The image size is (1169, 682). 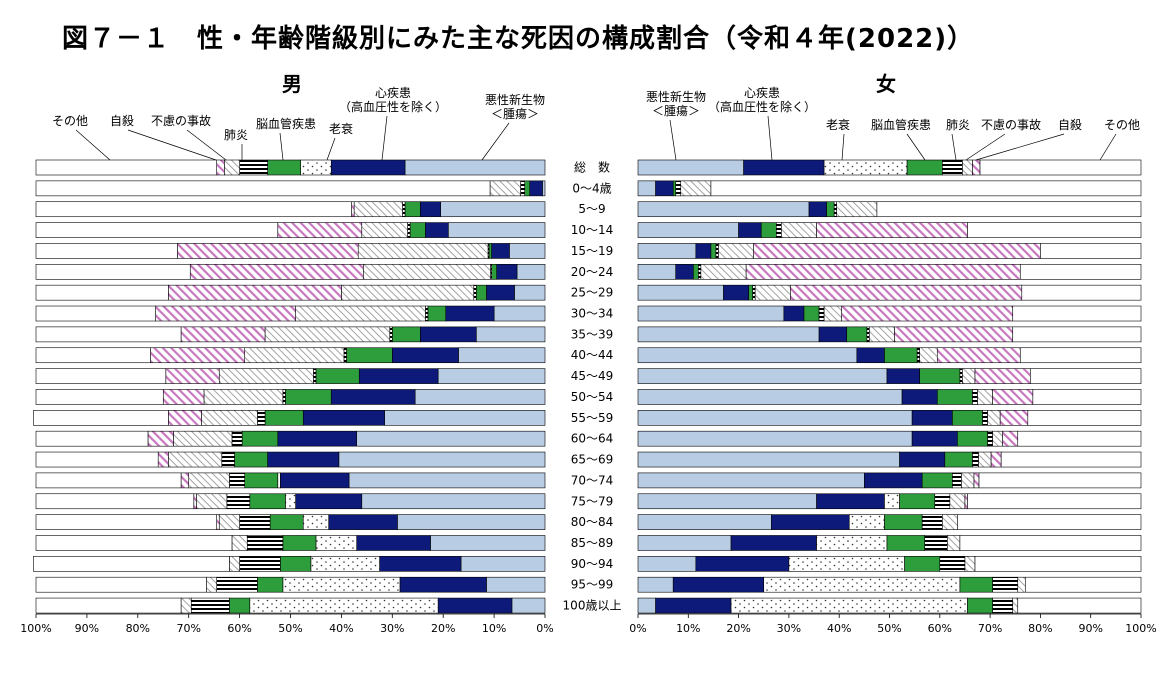 What do you see at coordinates (673, 140) in the screenshot?
I see `female-legend-leader-cancer` at bounding box center [673, 140].